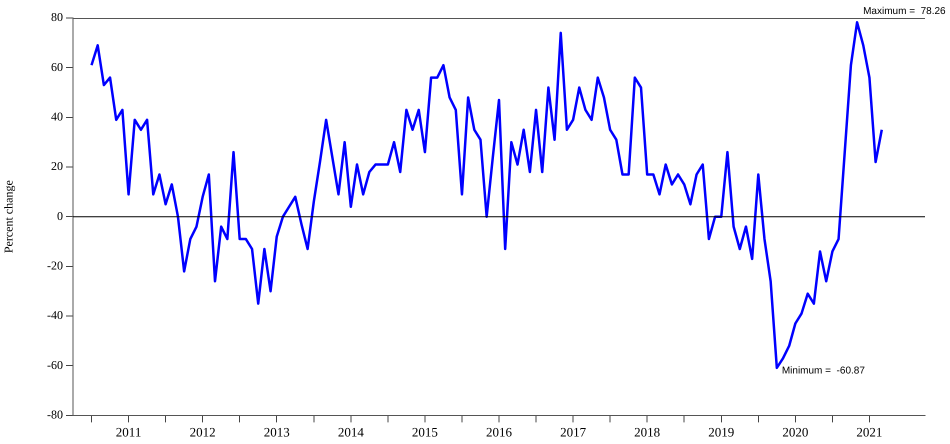  Describe the element at coordinates (8, 217) in the screenshot. I see `y-axis-title: Percent change` at that location.